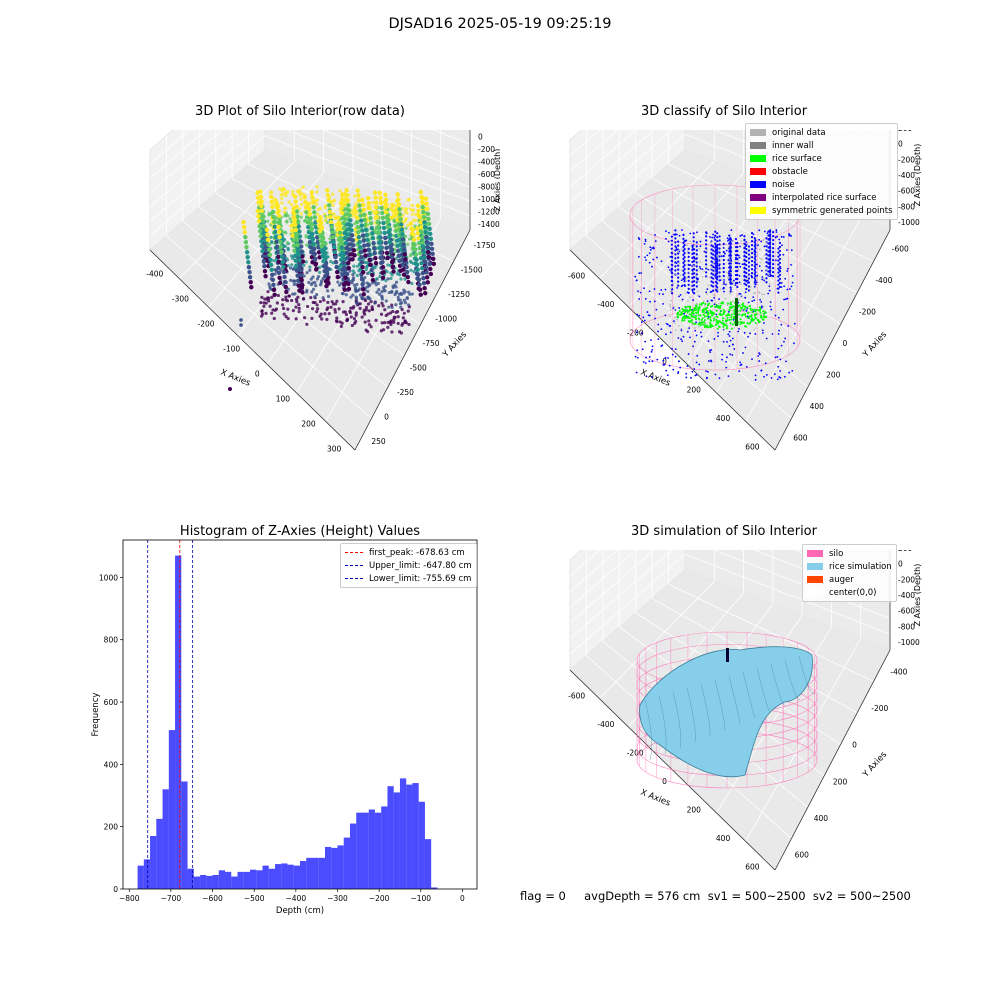  Describe the element at coordinates (605, 724) in the screenshot. I see `tick-label: -400` at that location.